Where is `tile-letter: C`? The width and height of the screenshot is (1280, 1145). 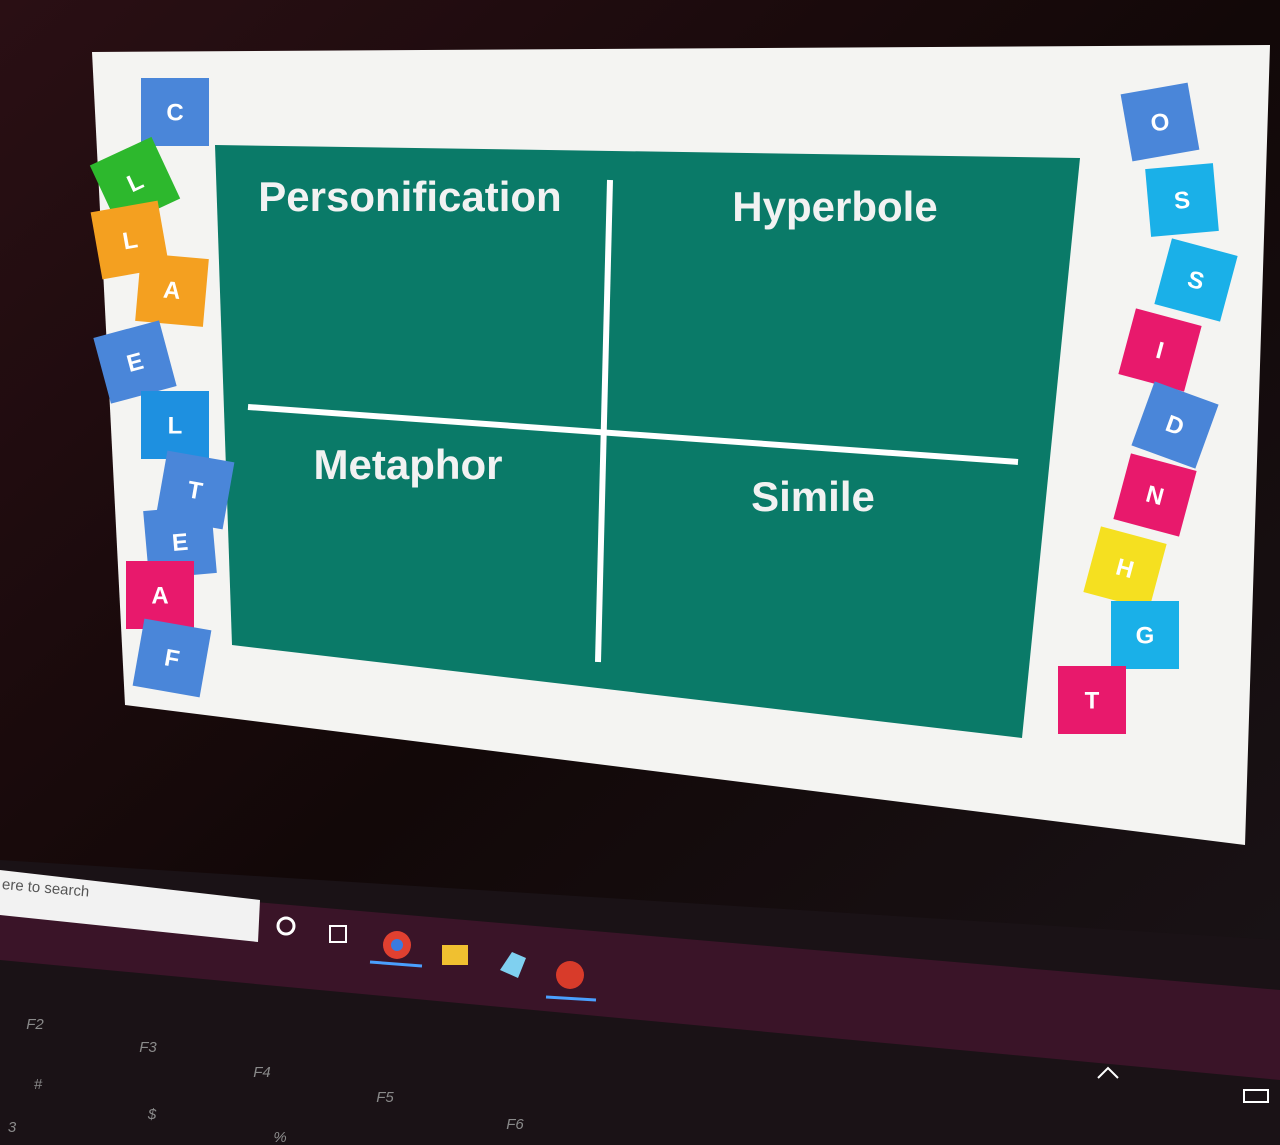 tile-letter: C is located at coordinates (174, 112).